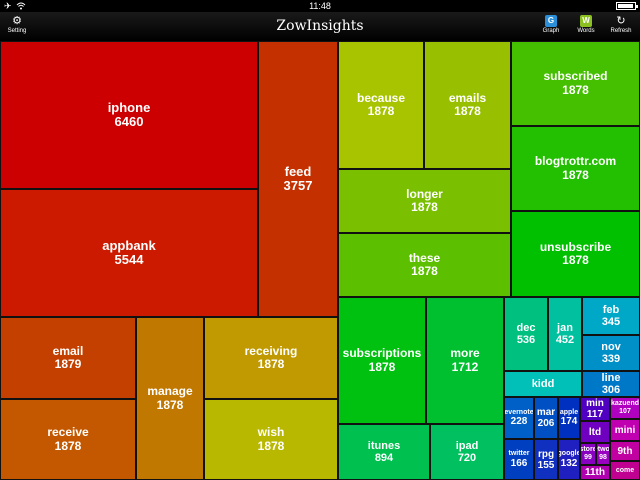 This screenshot has width=640, height=480. I want to click on word-label: kazuend, so click(625, 404).